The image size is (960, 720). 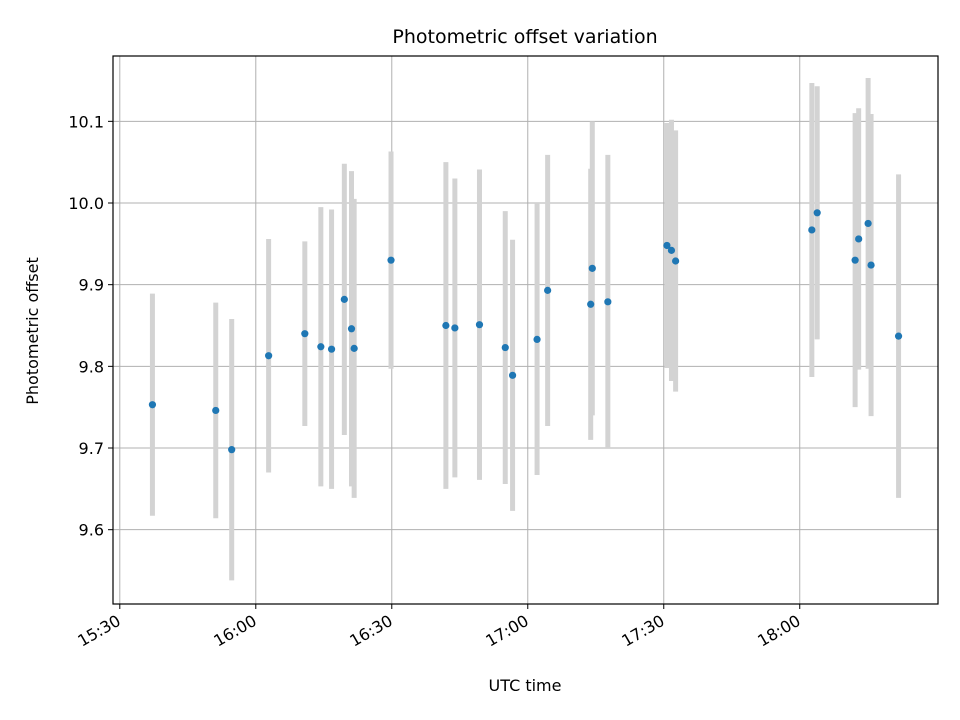 I want to click on y-tick-label: 9.6, so click(x=91, y=530).